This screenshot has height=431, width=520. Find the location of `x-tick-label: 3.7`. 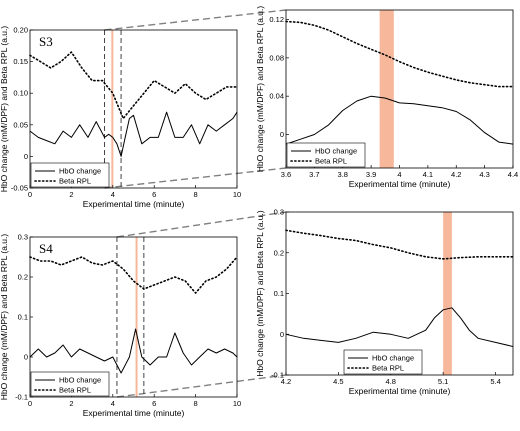

x-tick-label: 3.7 is located at coordinates (314, 174).